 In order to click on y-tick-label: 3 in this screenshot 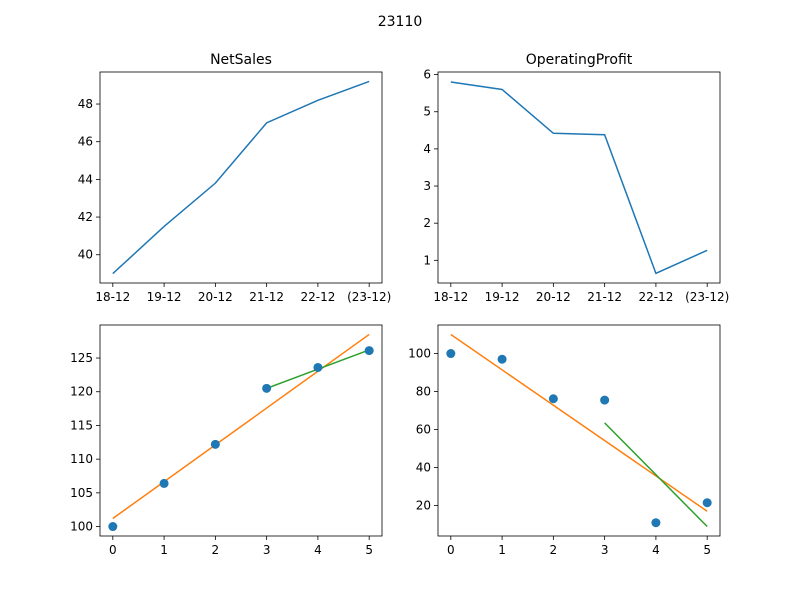, I will do `click(427, 186)`.